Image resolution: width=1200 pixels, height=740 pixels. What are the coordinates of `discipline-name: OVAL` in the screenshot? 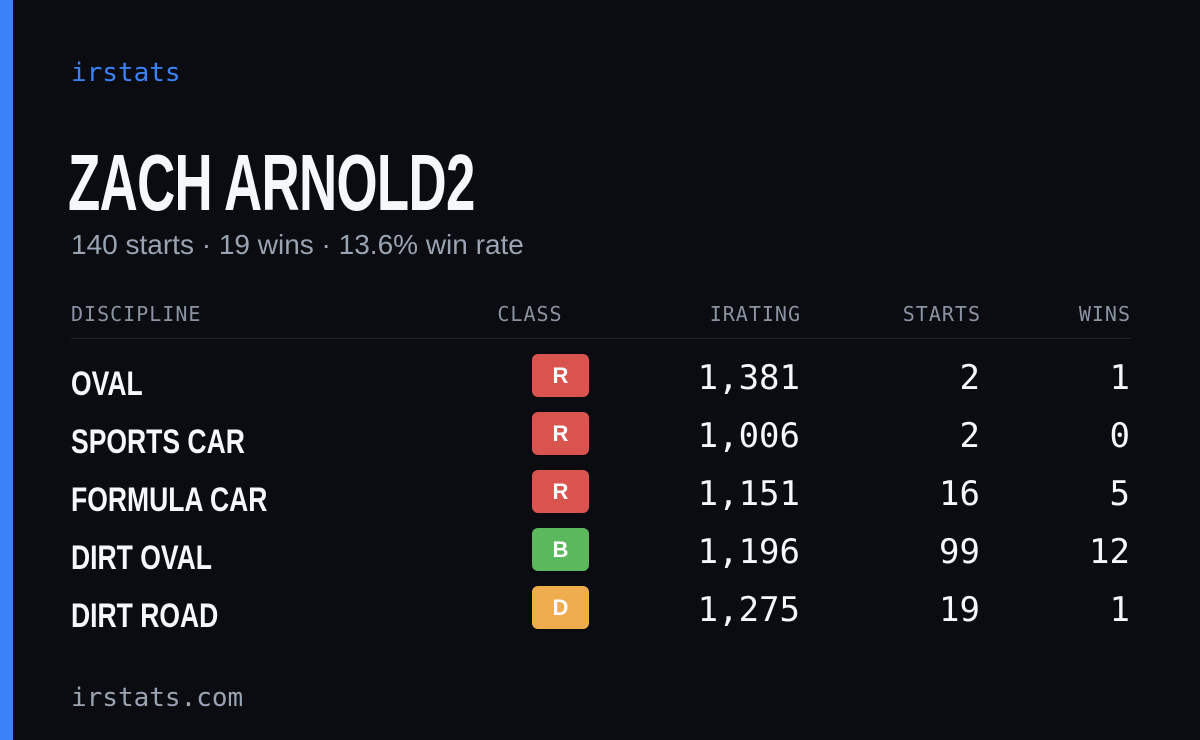 It's located at (107, 384).